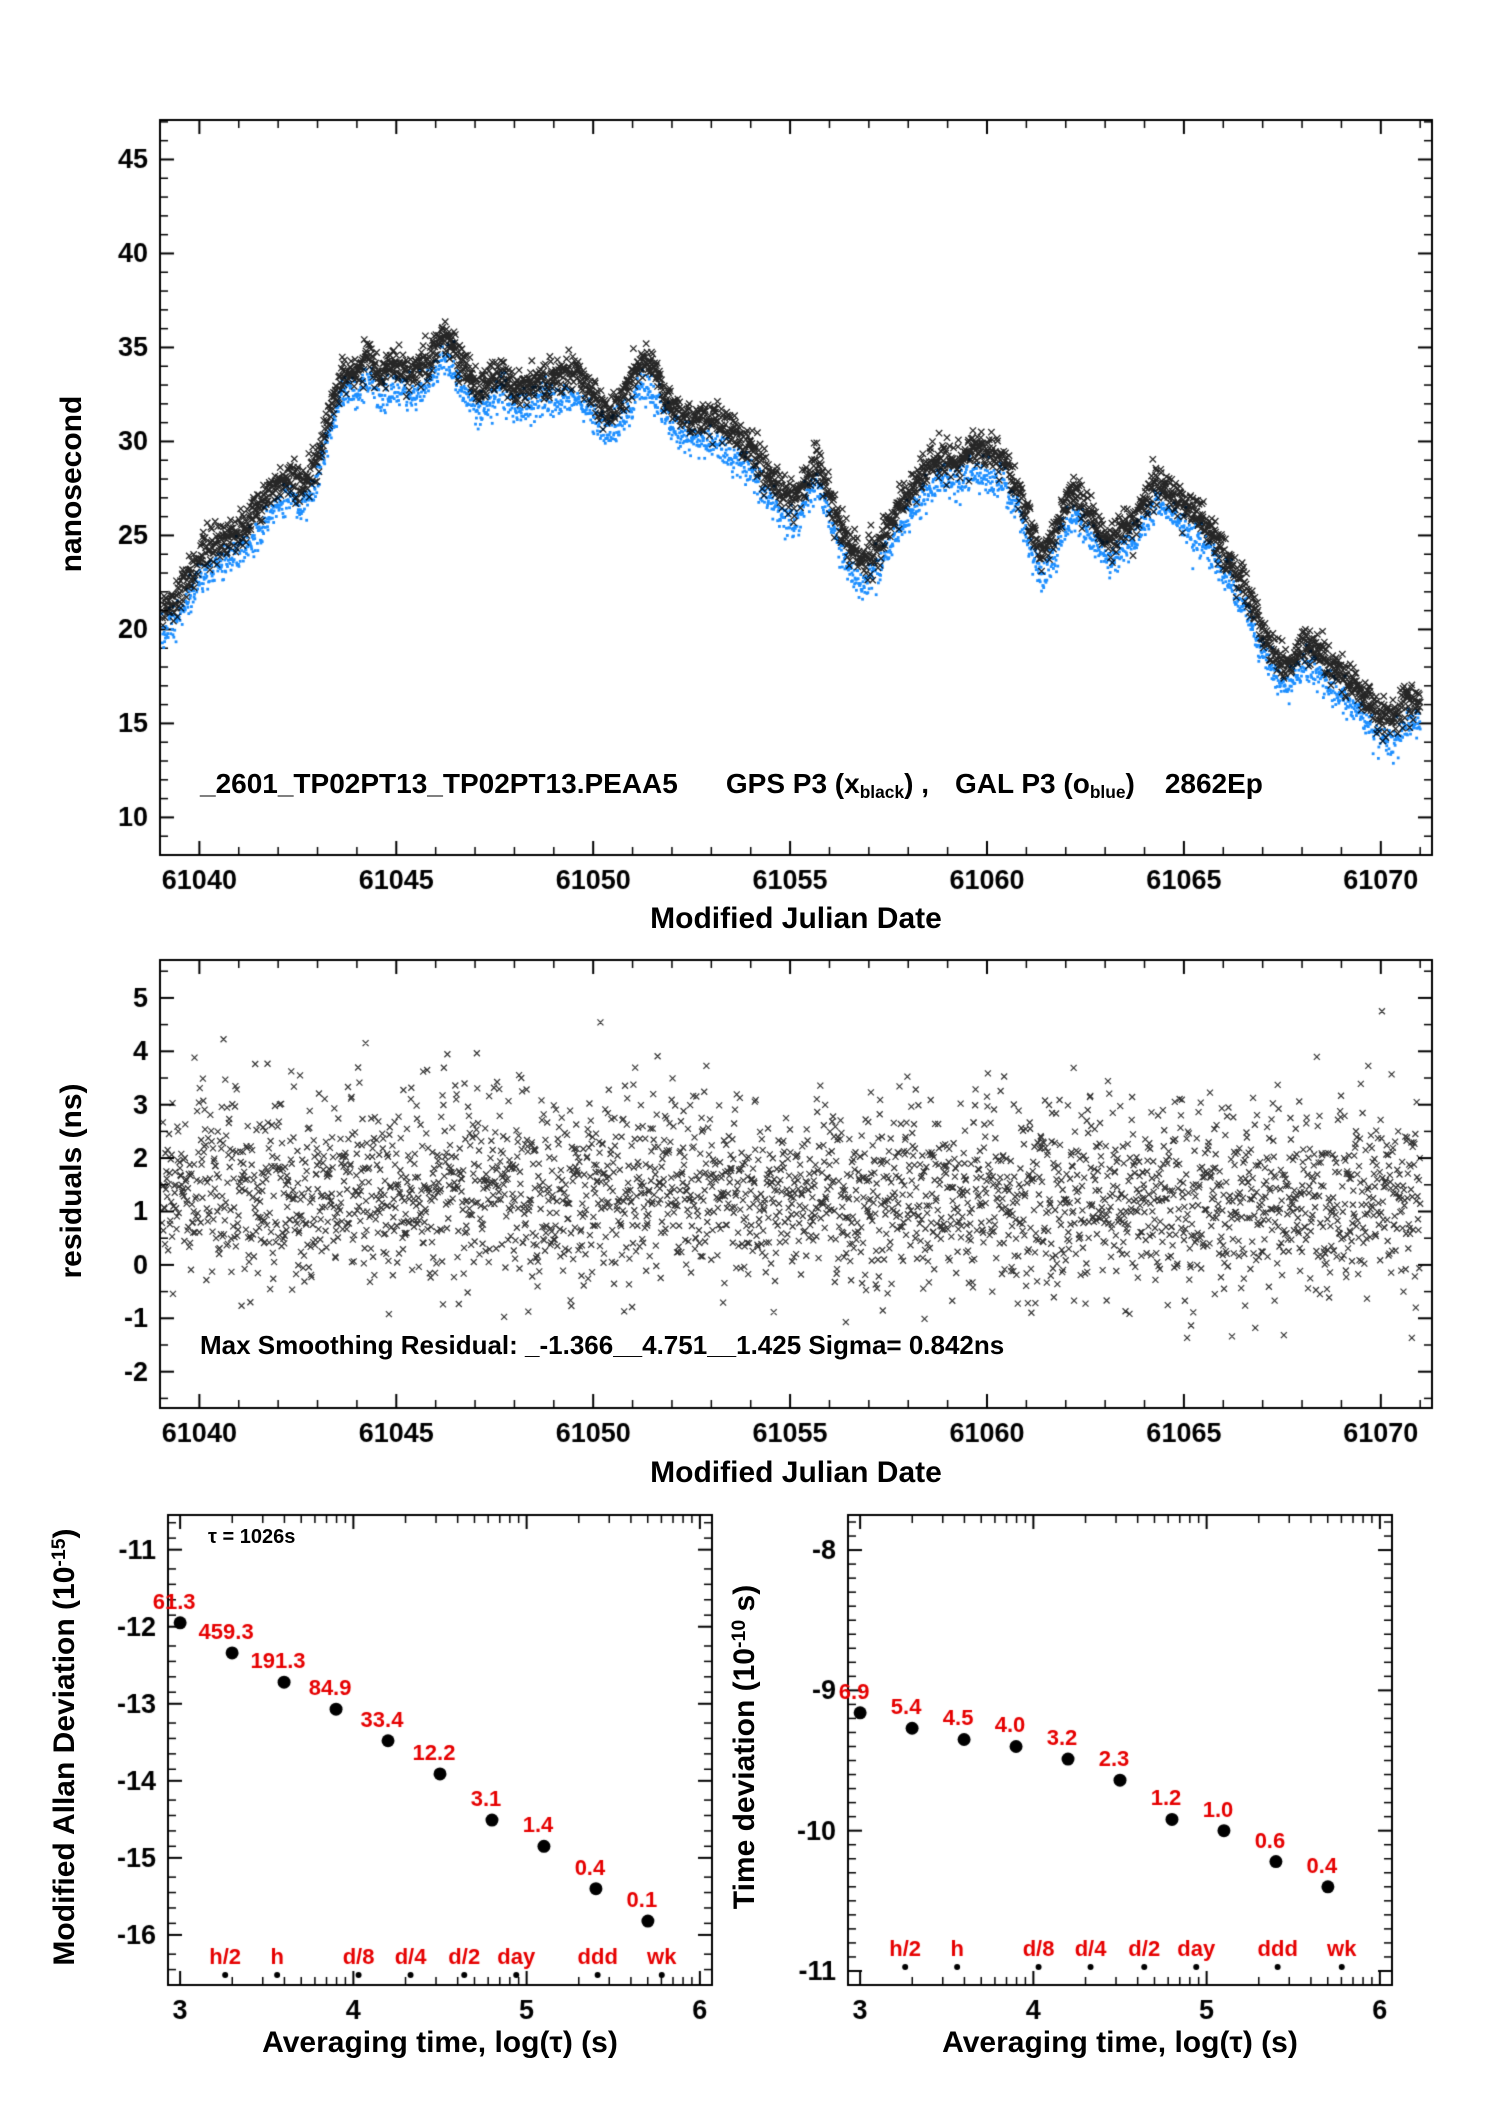 The height and width of the screenshot is (2105, 1488). Describe the element at coordinates (827, 785) in the screenshot. I see `series1-label: GPS P3 (xblack) ,` at that location.